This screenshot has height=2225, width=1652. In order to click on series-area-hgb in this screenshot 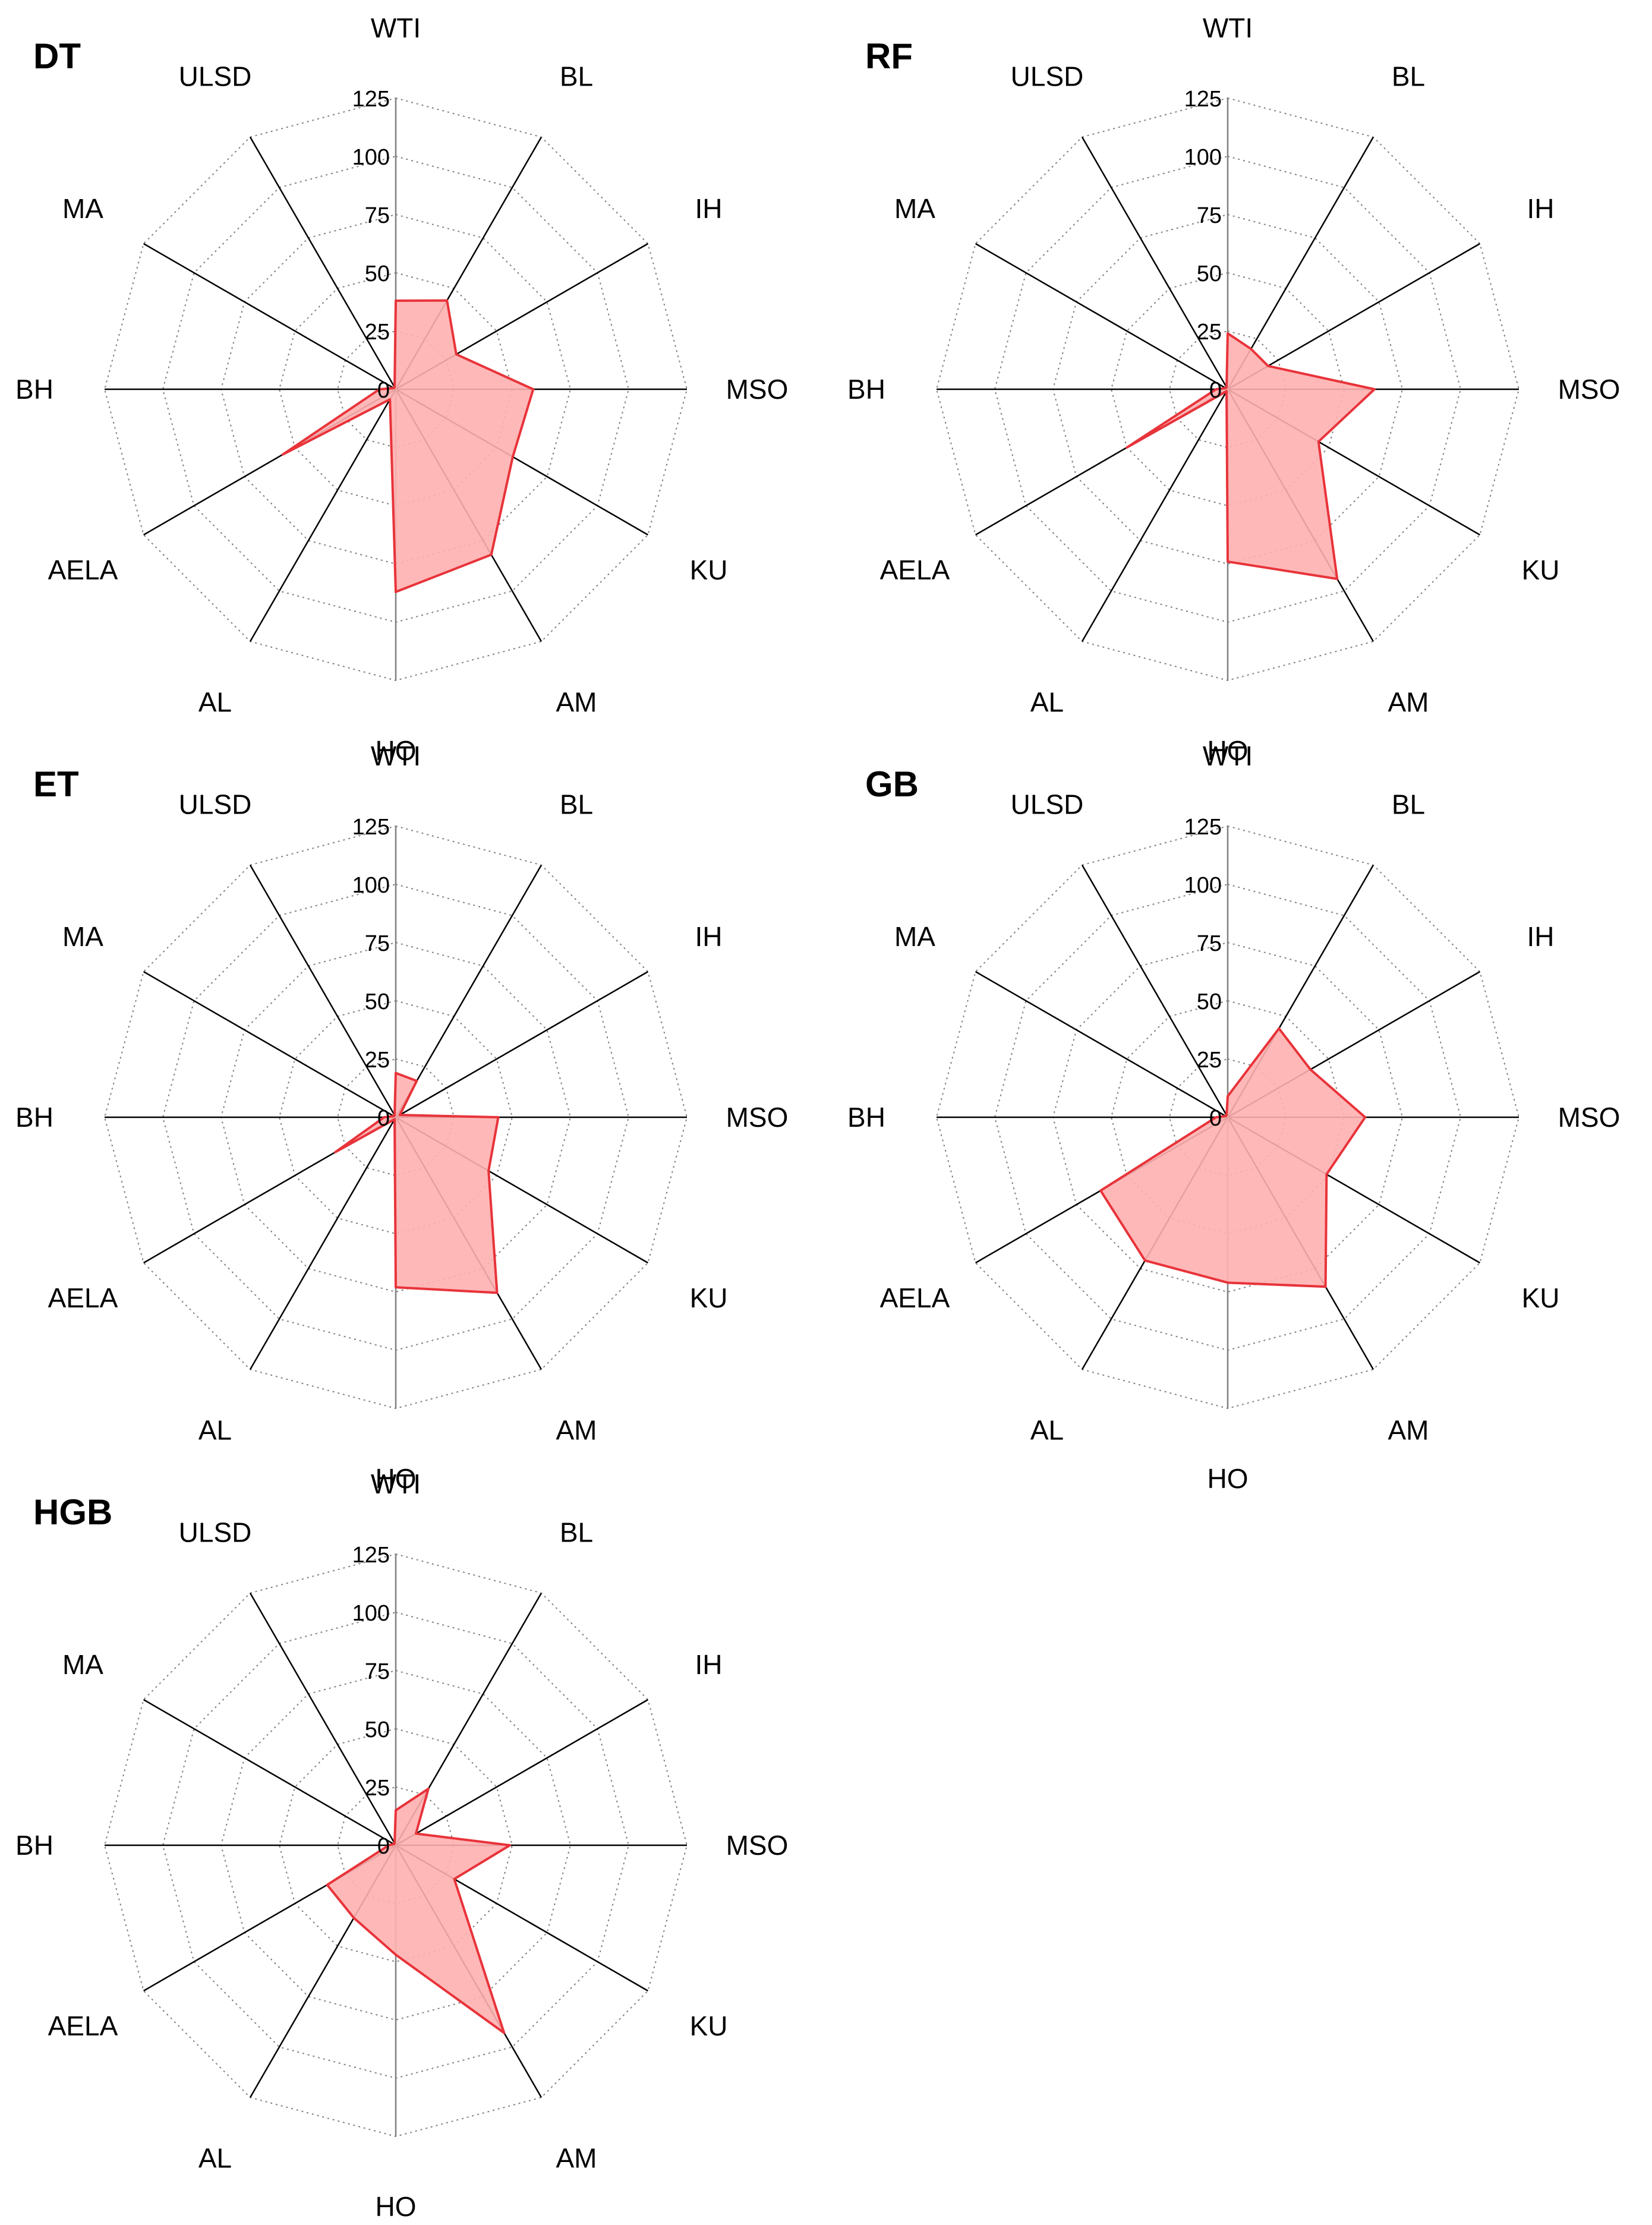, I will do `click(419, 1910)`.